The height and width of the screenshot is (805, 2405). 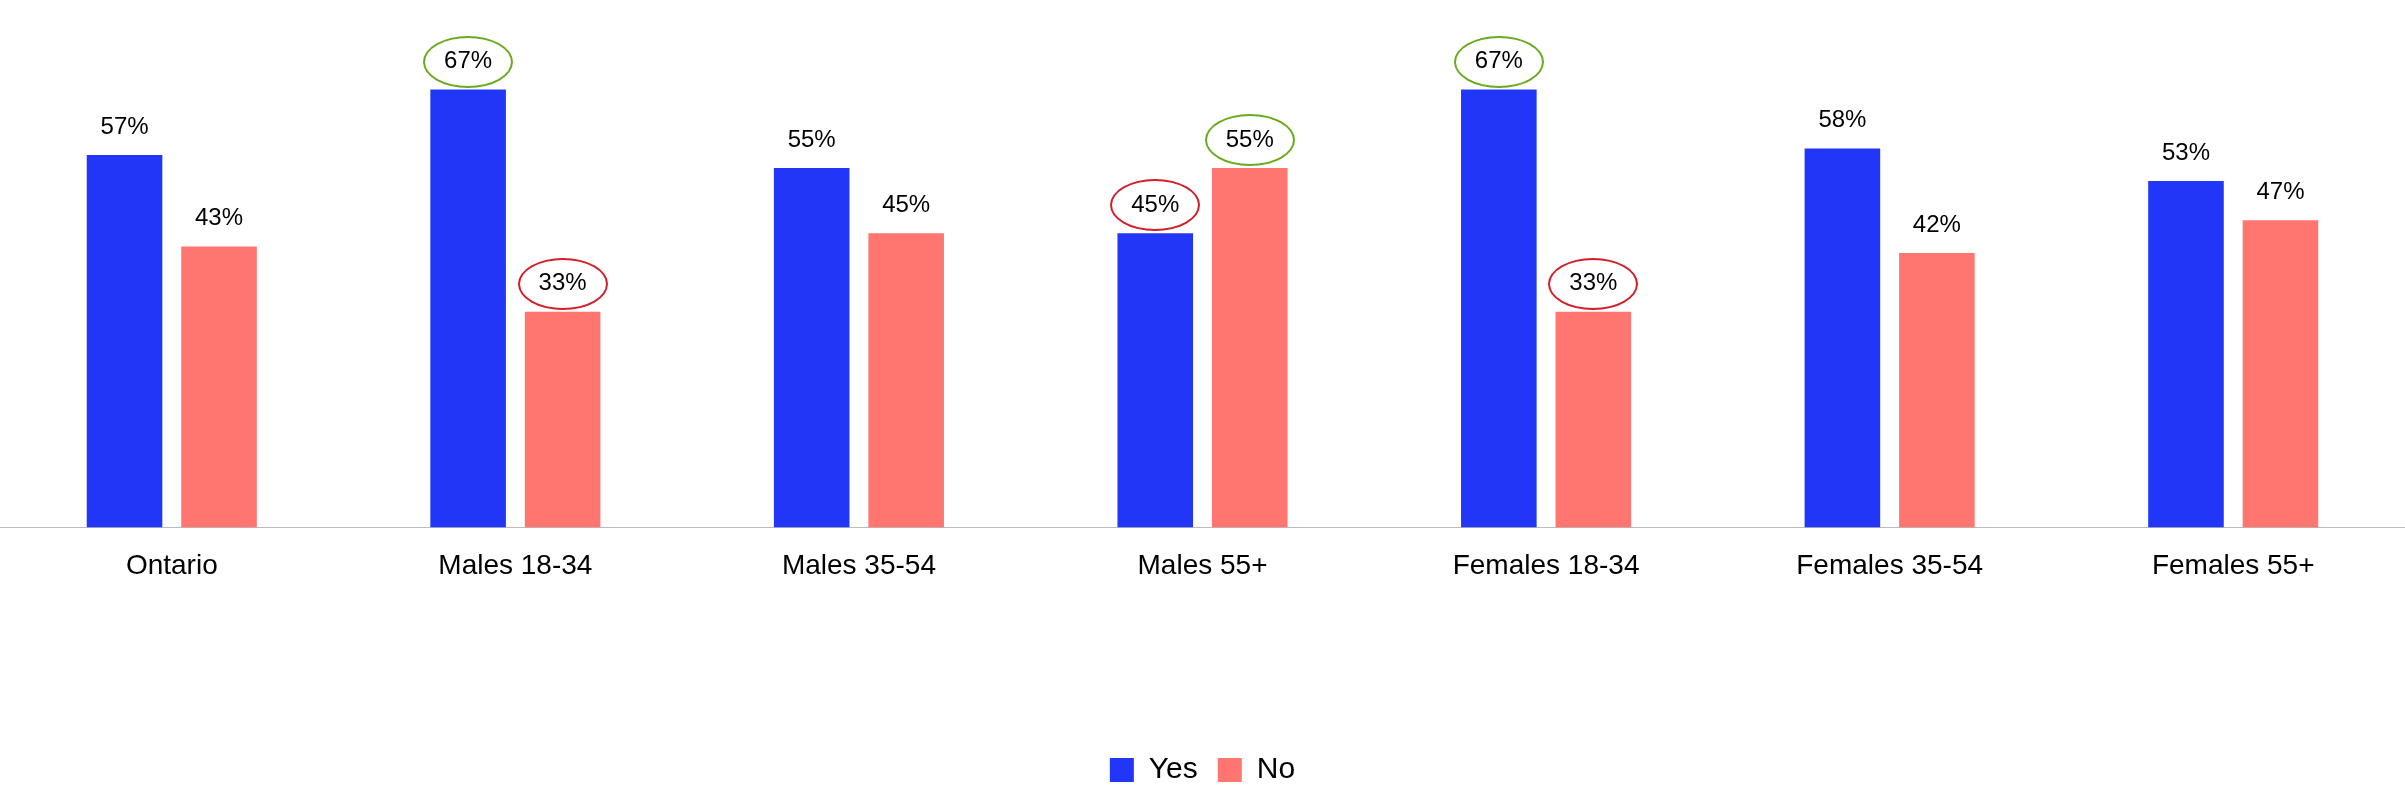 What do you see at coordinates (2280, 190) in the screenshot?
I see `data-label: 47%` at bounding box center [2280, 190].